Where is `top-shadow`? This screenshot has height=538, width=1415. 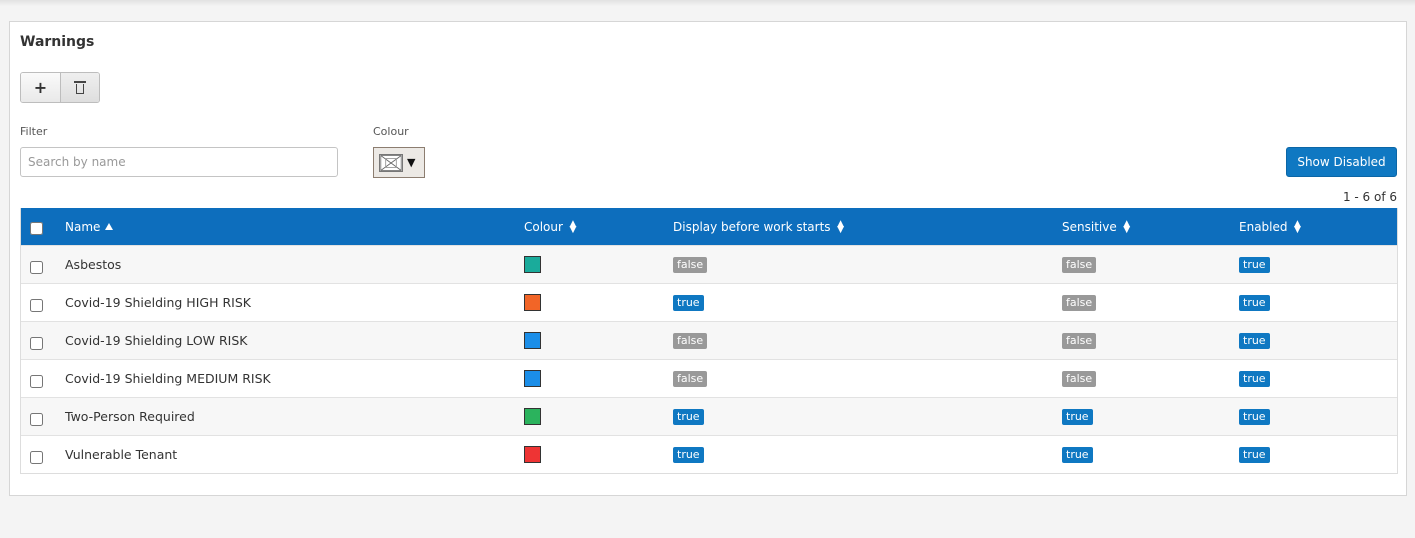 top-shadow is located at coordinates (707, 3).